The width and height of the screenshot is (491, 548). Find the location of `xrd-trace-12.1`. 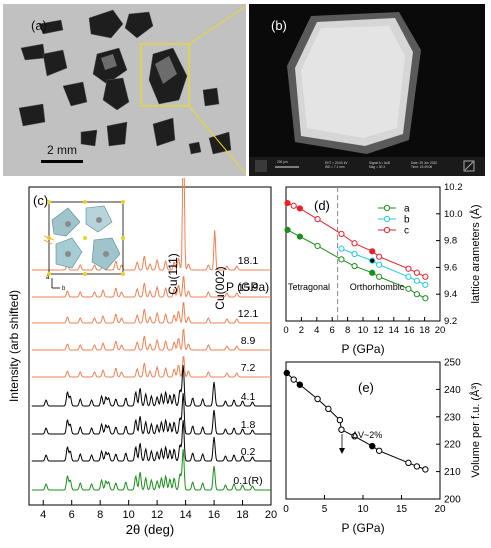

xrd-trace-12.1 is located at coordinates (151, 312).